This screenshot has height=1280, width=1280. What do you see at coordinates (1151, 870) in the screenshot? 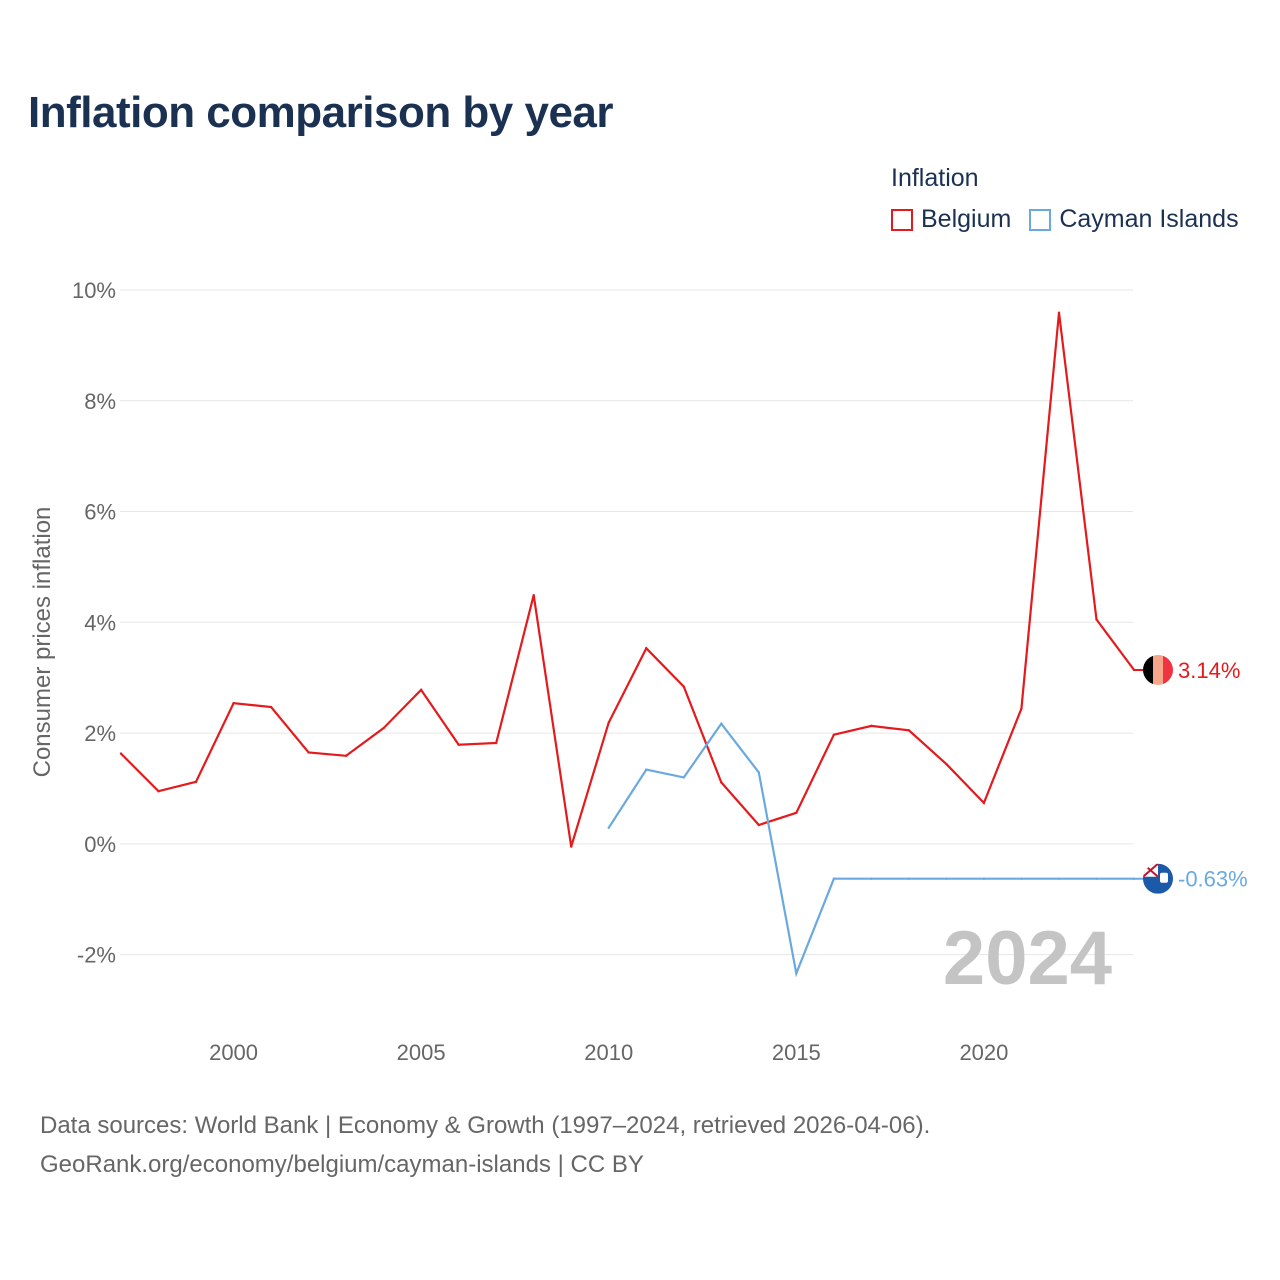
I see `flag-saltire` at bounding box center [1151, 870].